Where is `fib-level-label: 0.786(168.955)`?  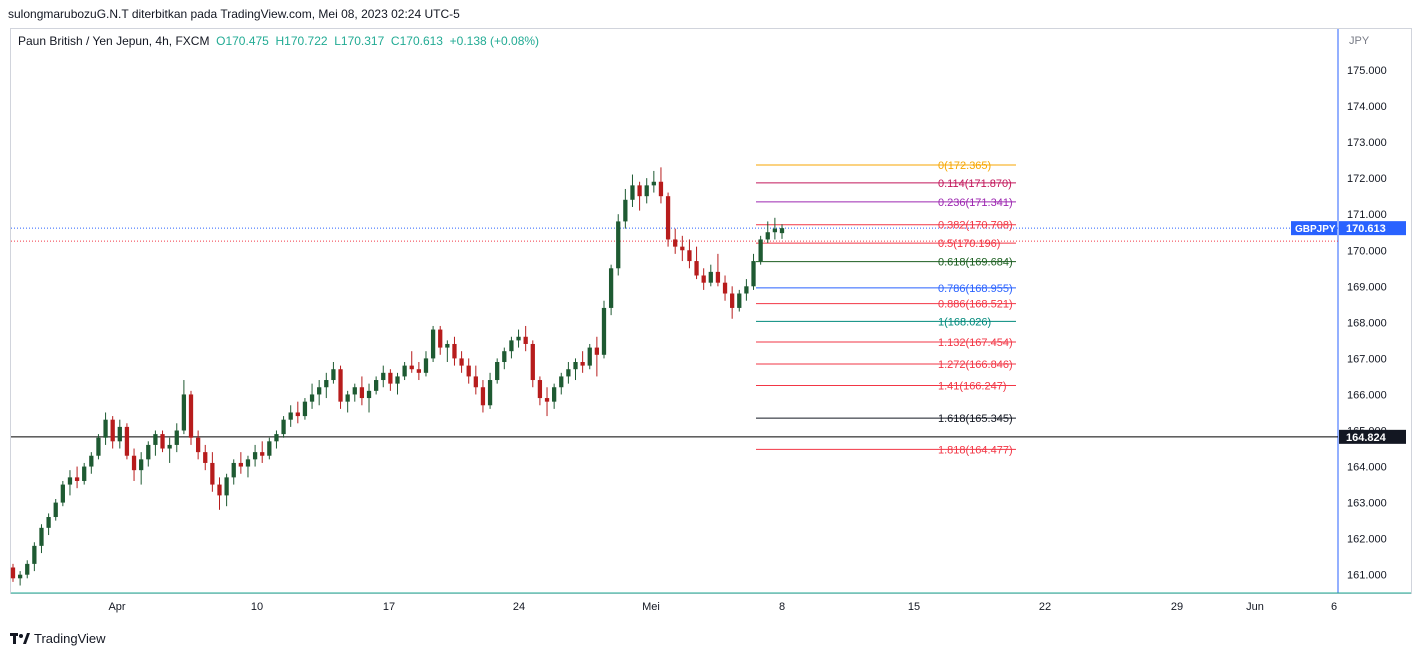 fib-level-label: 0.786(168.955) is located at coordinates (975, 289).